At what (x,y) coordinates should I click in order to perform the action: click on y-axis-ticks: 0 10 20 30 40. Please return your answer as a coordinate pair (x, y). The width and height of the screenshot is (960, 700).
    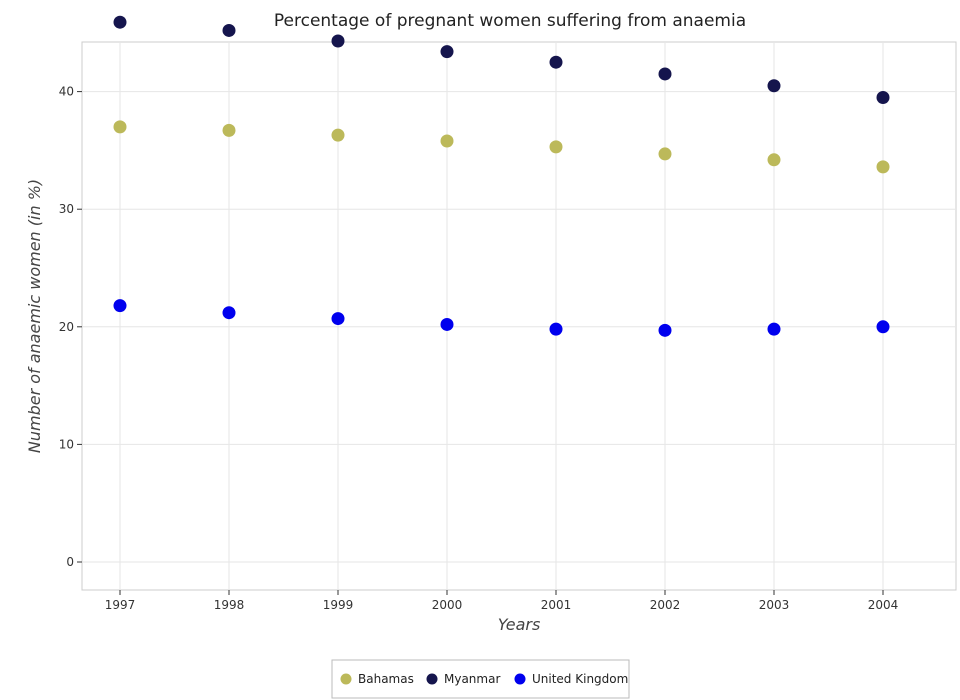
    Looking at the image, I should click on (70, 327).